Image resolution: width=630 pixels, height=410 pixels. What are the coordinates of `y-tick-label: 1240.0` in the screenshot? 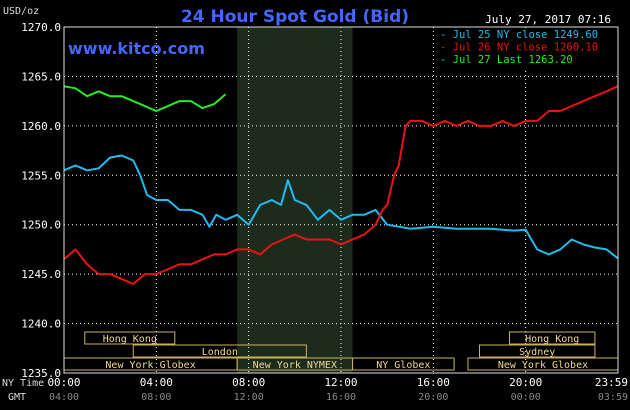 It's located at (41, 324).